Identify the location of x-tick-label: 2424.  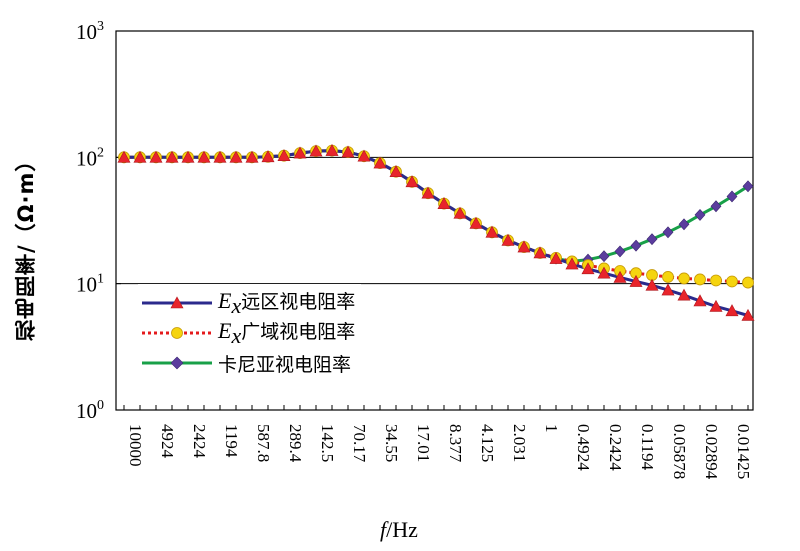
(199, 441).